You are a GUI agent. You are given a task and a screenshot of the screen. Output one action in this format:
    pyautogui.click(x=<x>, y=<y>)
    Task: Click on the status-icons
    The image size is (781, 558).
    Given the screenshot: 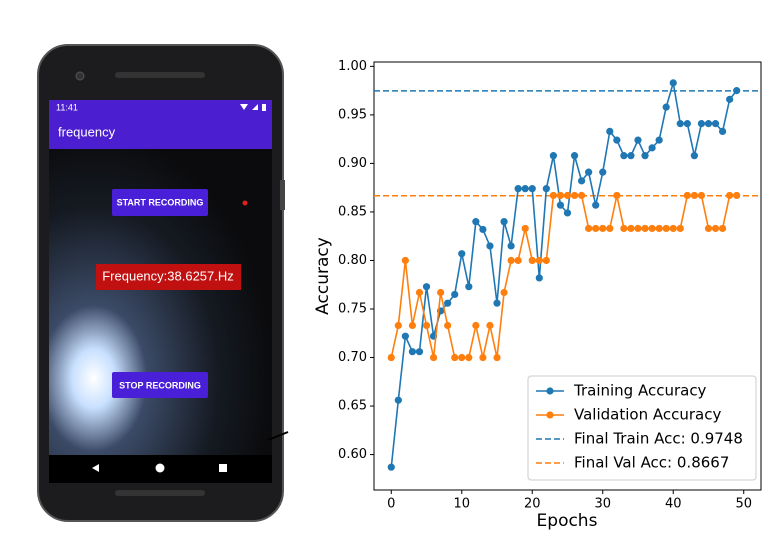 What is the action you would take?
    pyautogui.click(x=249, y=107)
    